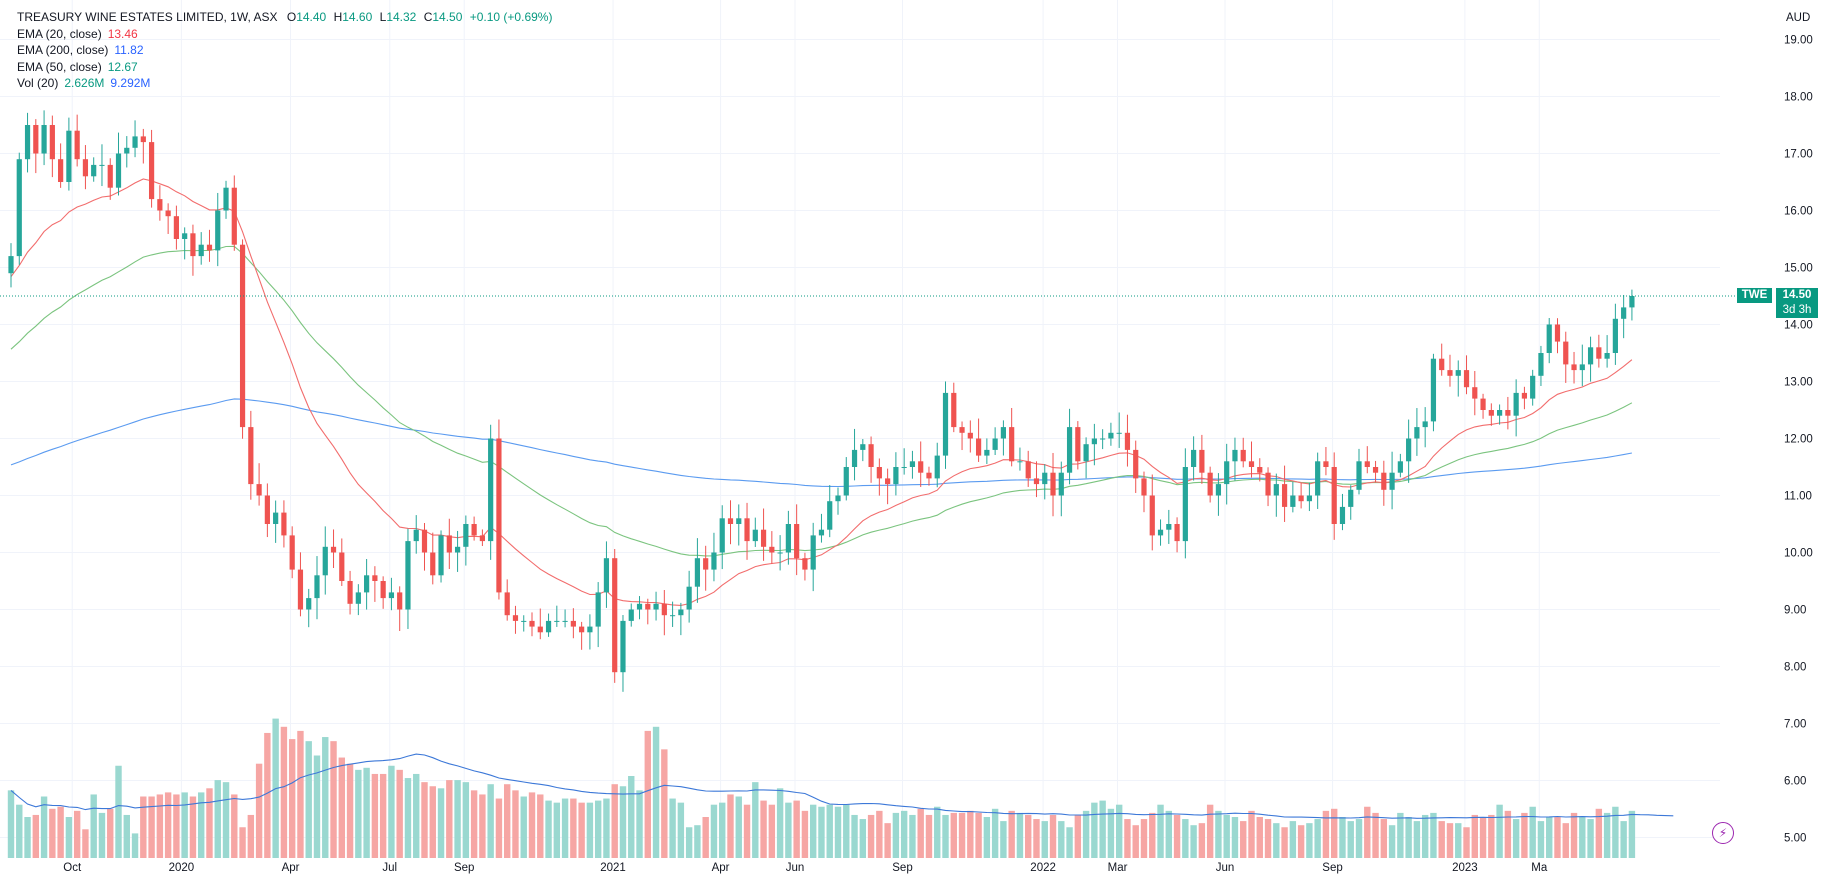 This screenshot has width=1829, height=874. What do you see at coordinates (1795, 668) in the screenshot?
I see `y-tick-label: 8.00` at bounding box center [1795, 668].